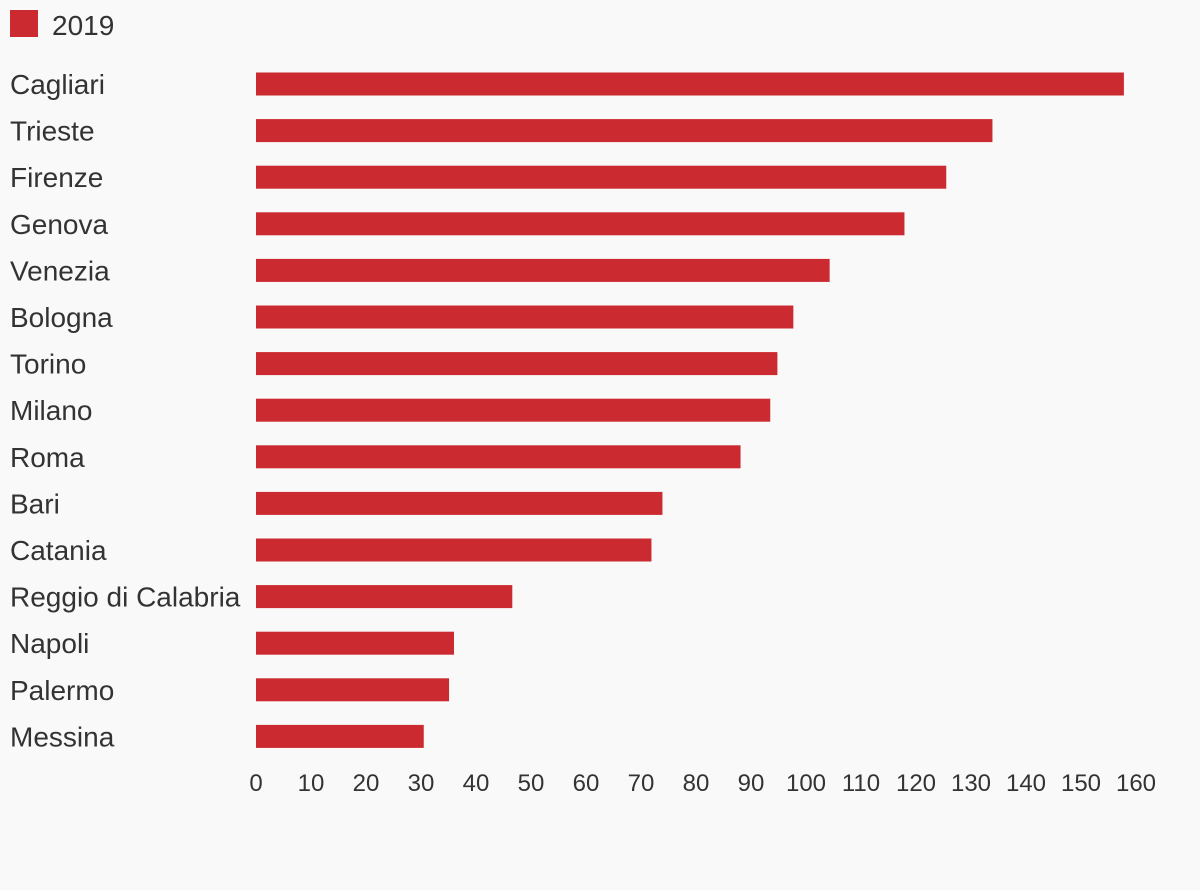  I want to click on legend: 2019, so click(62, 25).